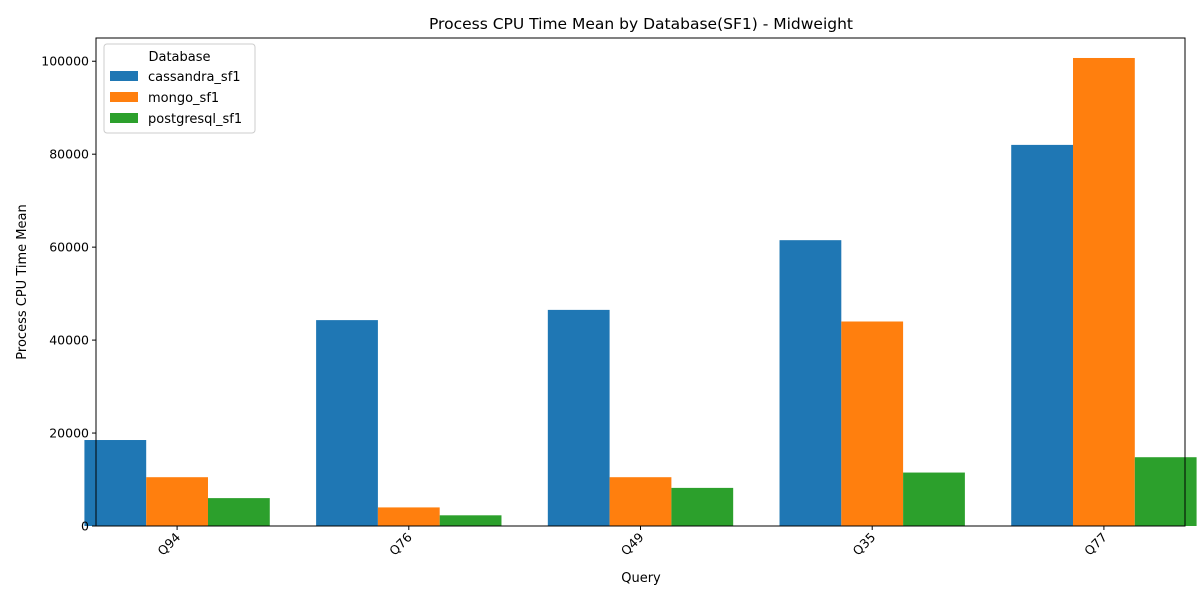 This screenshot has width=1200, height=600. Describe the element at coordinates (578, 417) in the screenshot. I see `bar-cassandra_sf1-Q49` at that location.